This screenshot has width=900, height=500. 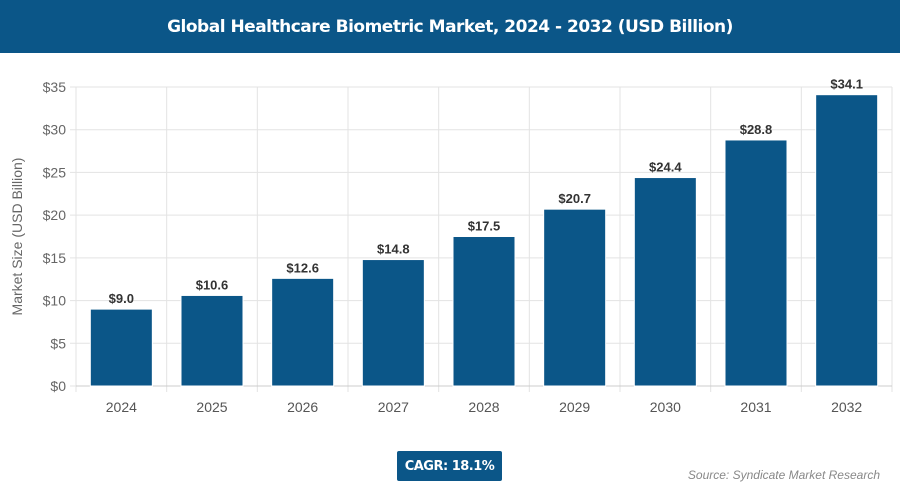 What do you see at coordinates (17, 237) in the screenshot?
I see `y-axis-title: Market Size (USD Billion)` at bounding box center [17, 237].